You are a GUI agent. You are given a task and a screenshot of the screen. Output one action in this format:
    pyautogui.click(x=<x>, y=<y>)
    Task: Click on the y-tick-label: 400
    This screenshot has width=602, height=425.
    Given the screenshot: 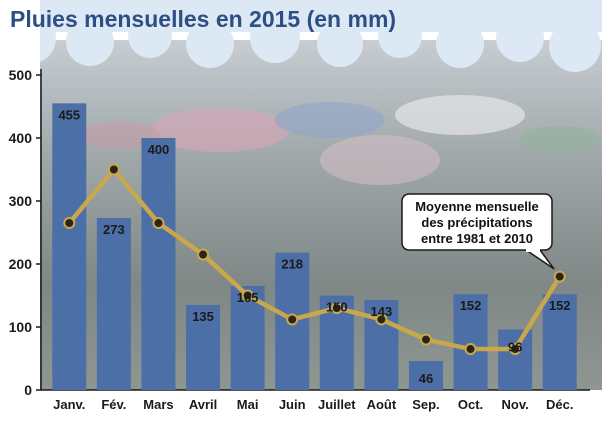 What is the action you would take?
    pyautogui.click(x=21, y=138)
    